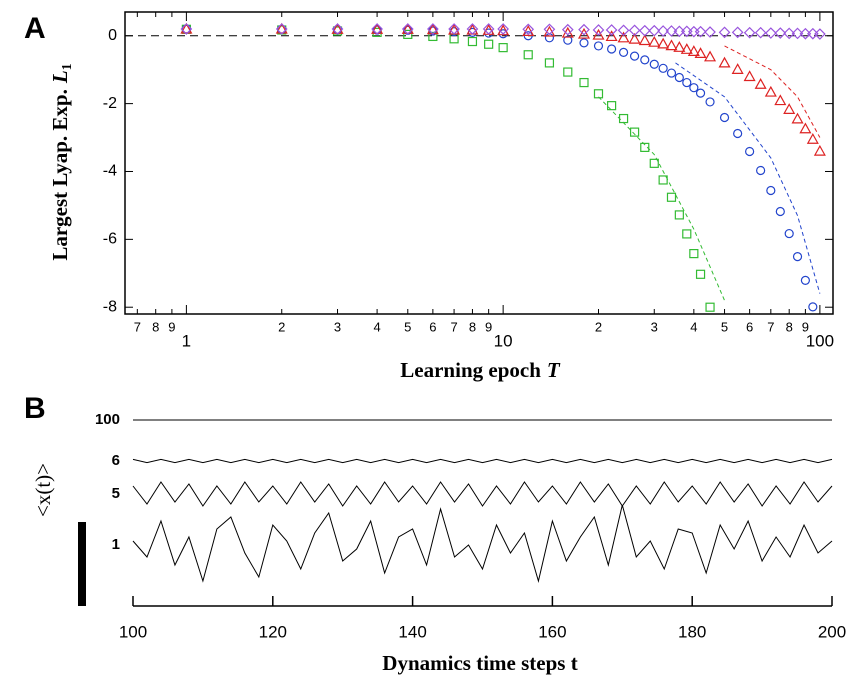 The image size is (849, 679). I want to click on series-label: 100, so click(107, 419).